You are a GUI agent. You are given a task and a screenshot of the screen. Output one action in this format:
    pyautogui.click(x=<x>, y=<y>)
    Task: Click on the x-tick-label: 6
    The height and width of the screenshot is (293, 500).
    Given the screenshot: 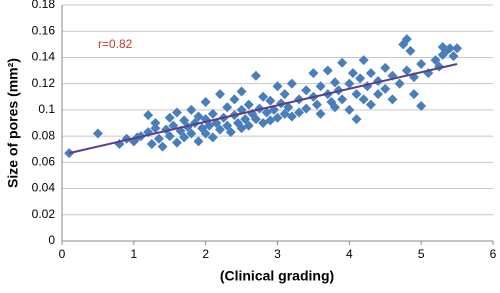 What is the action you would take?
    pyautogui.click(x=493, y=254)
    